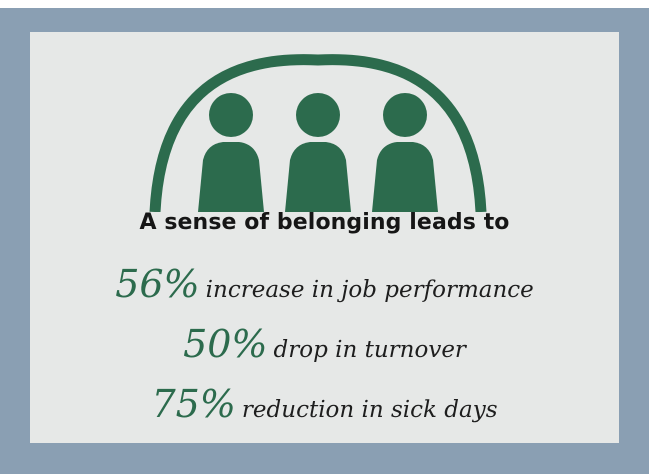 This screenshot has width=649, height=474. Describe the element at coordinates (193, 404) in the screenshot. I see `stat-value: 75%` at that location.